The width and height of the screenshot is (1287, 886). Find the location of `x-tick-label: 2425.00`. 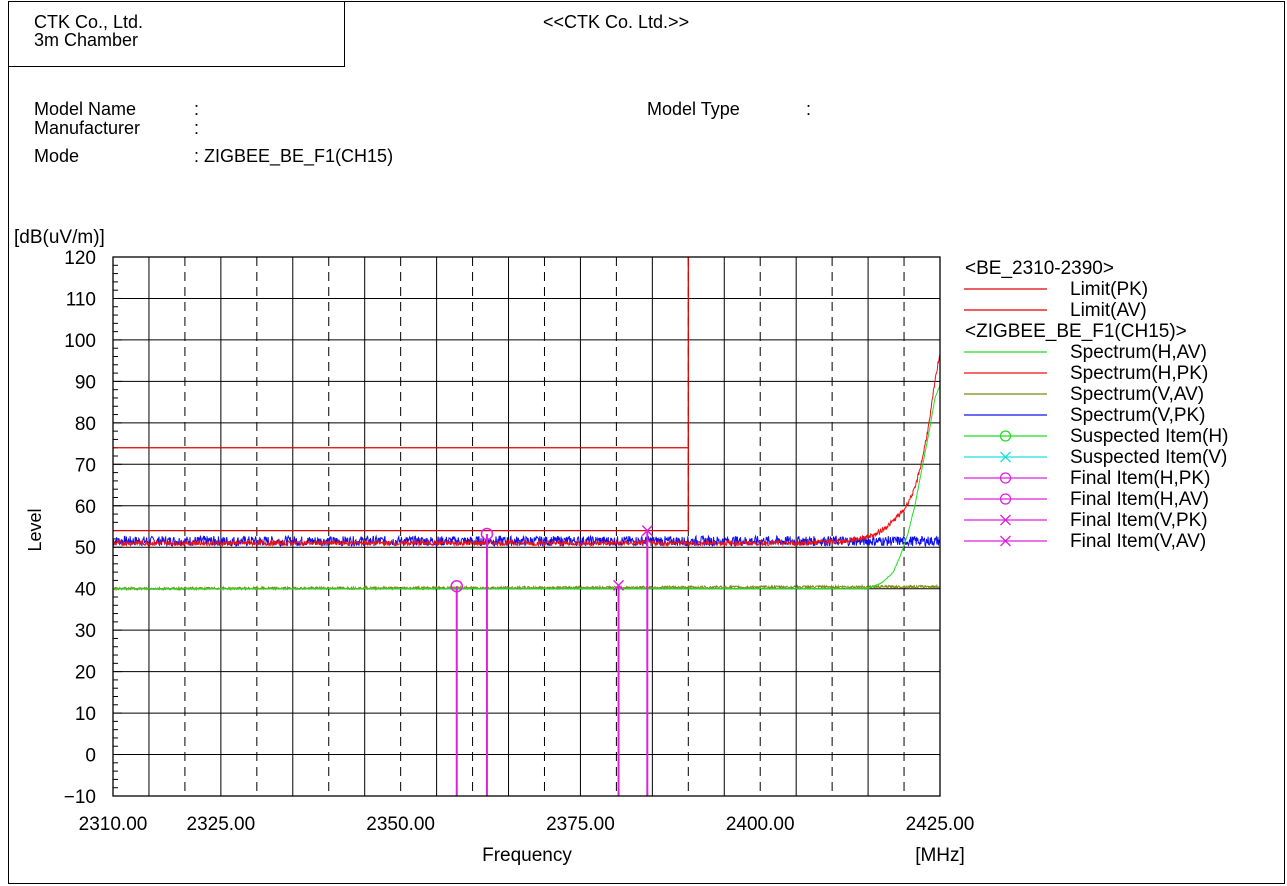

x-tick-label: 2425.00 is located at coordinates (940, 824).